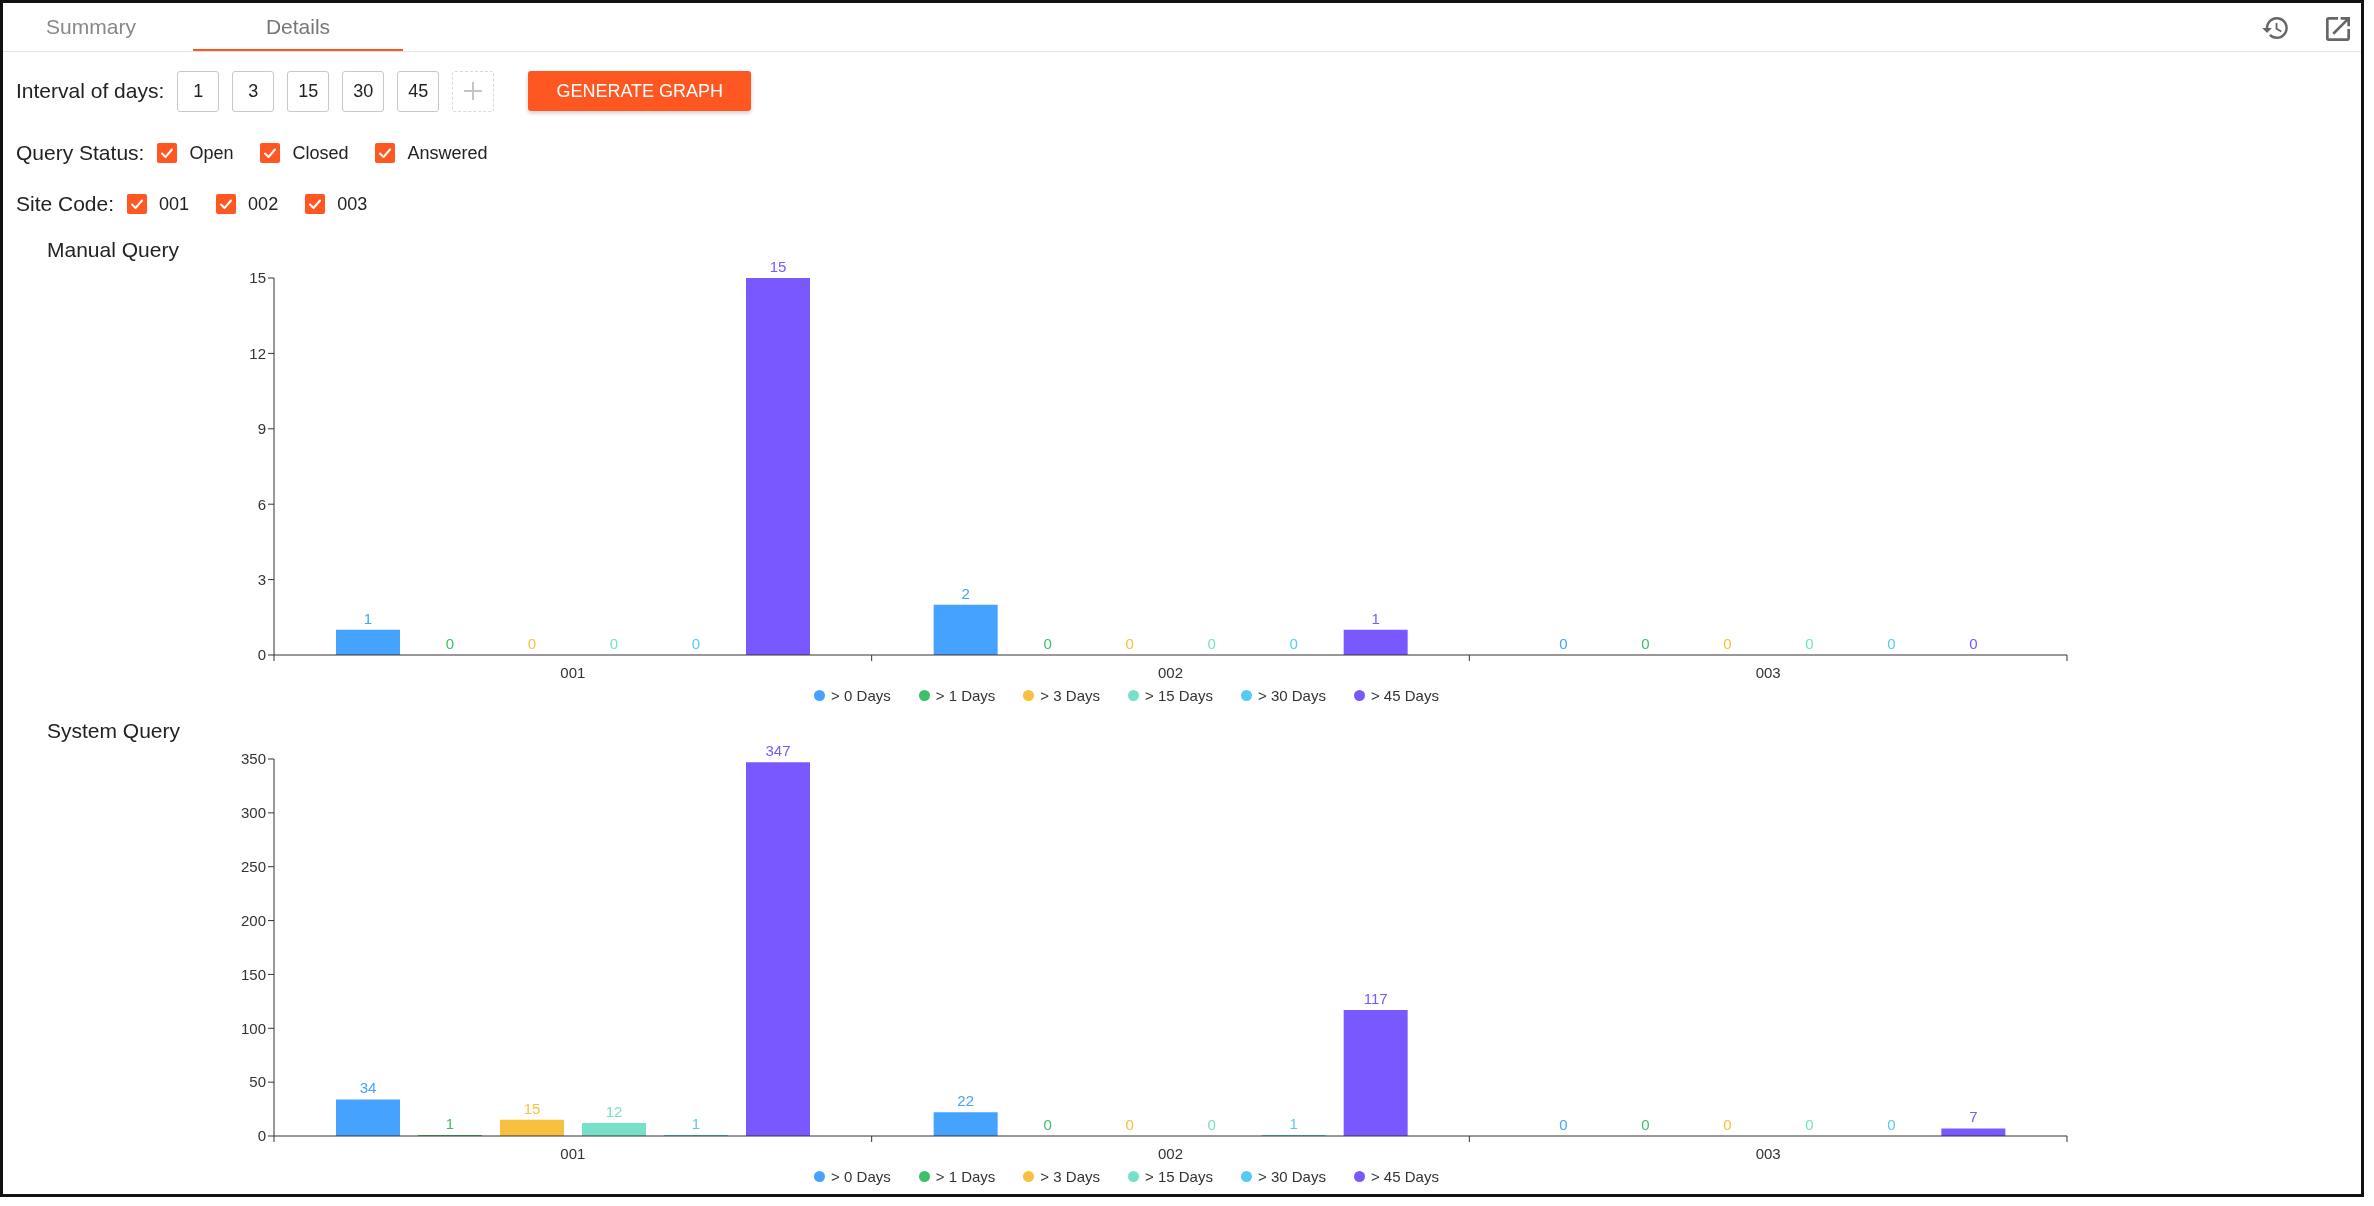 The height and width of the screenshot is (1206, 2374). I want to click on text: Open, so click(211, 153).